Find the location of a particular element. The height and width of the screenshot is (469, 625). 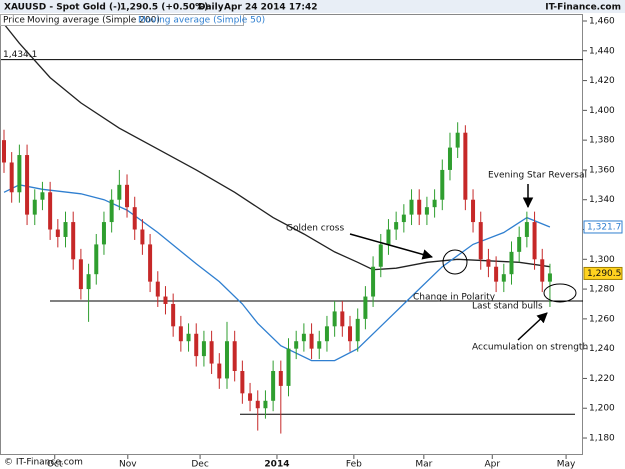

annotation: Golden cross is located at coordinates (315, 229).